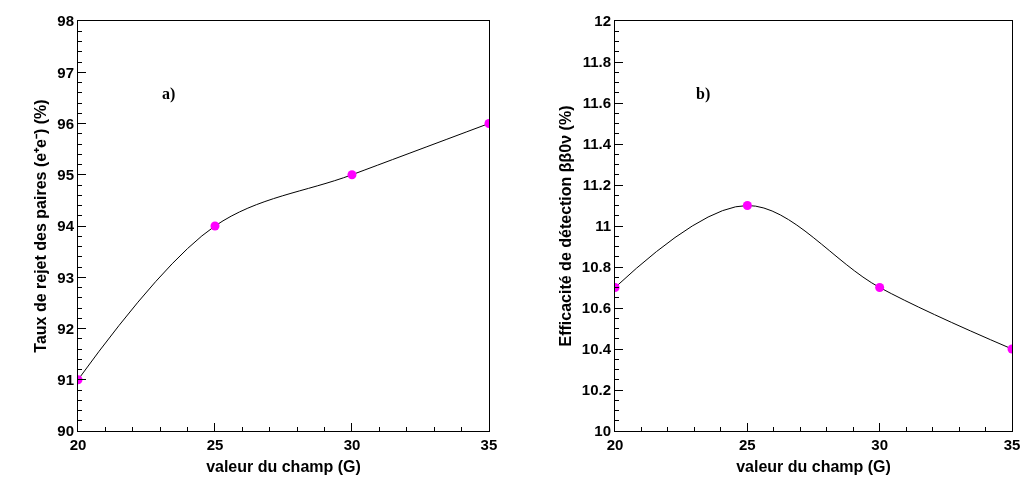  Describe the element at coordinates (565, 226) in the screenshot. I see `y-axis-title: Efficacité de détection ββ0ν (%)` at that location.